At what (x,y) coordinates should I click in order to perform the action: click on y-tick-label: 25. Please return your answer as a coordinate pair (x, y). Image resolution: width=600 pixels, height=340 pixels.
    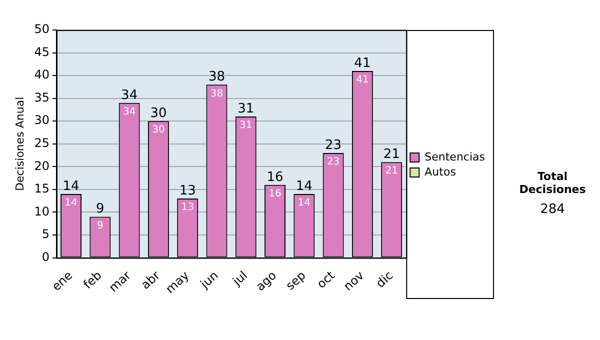
    Looking at the image, I should click on (42, 143).